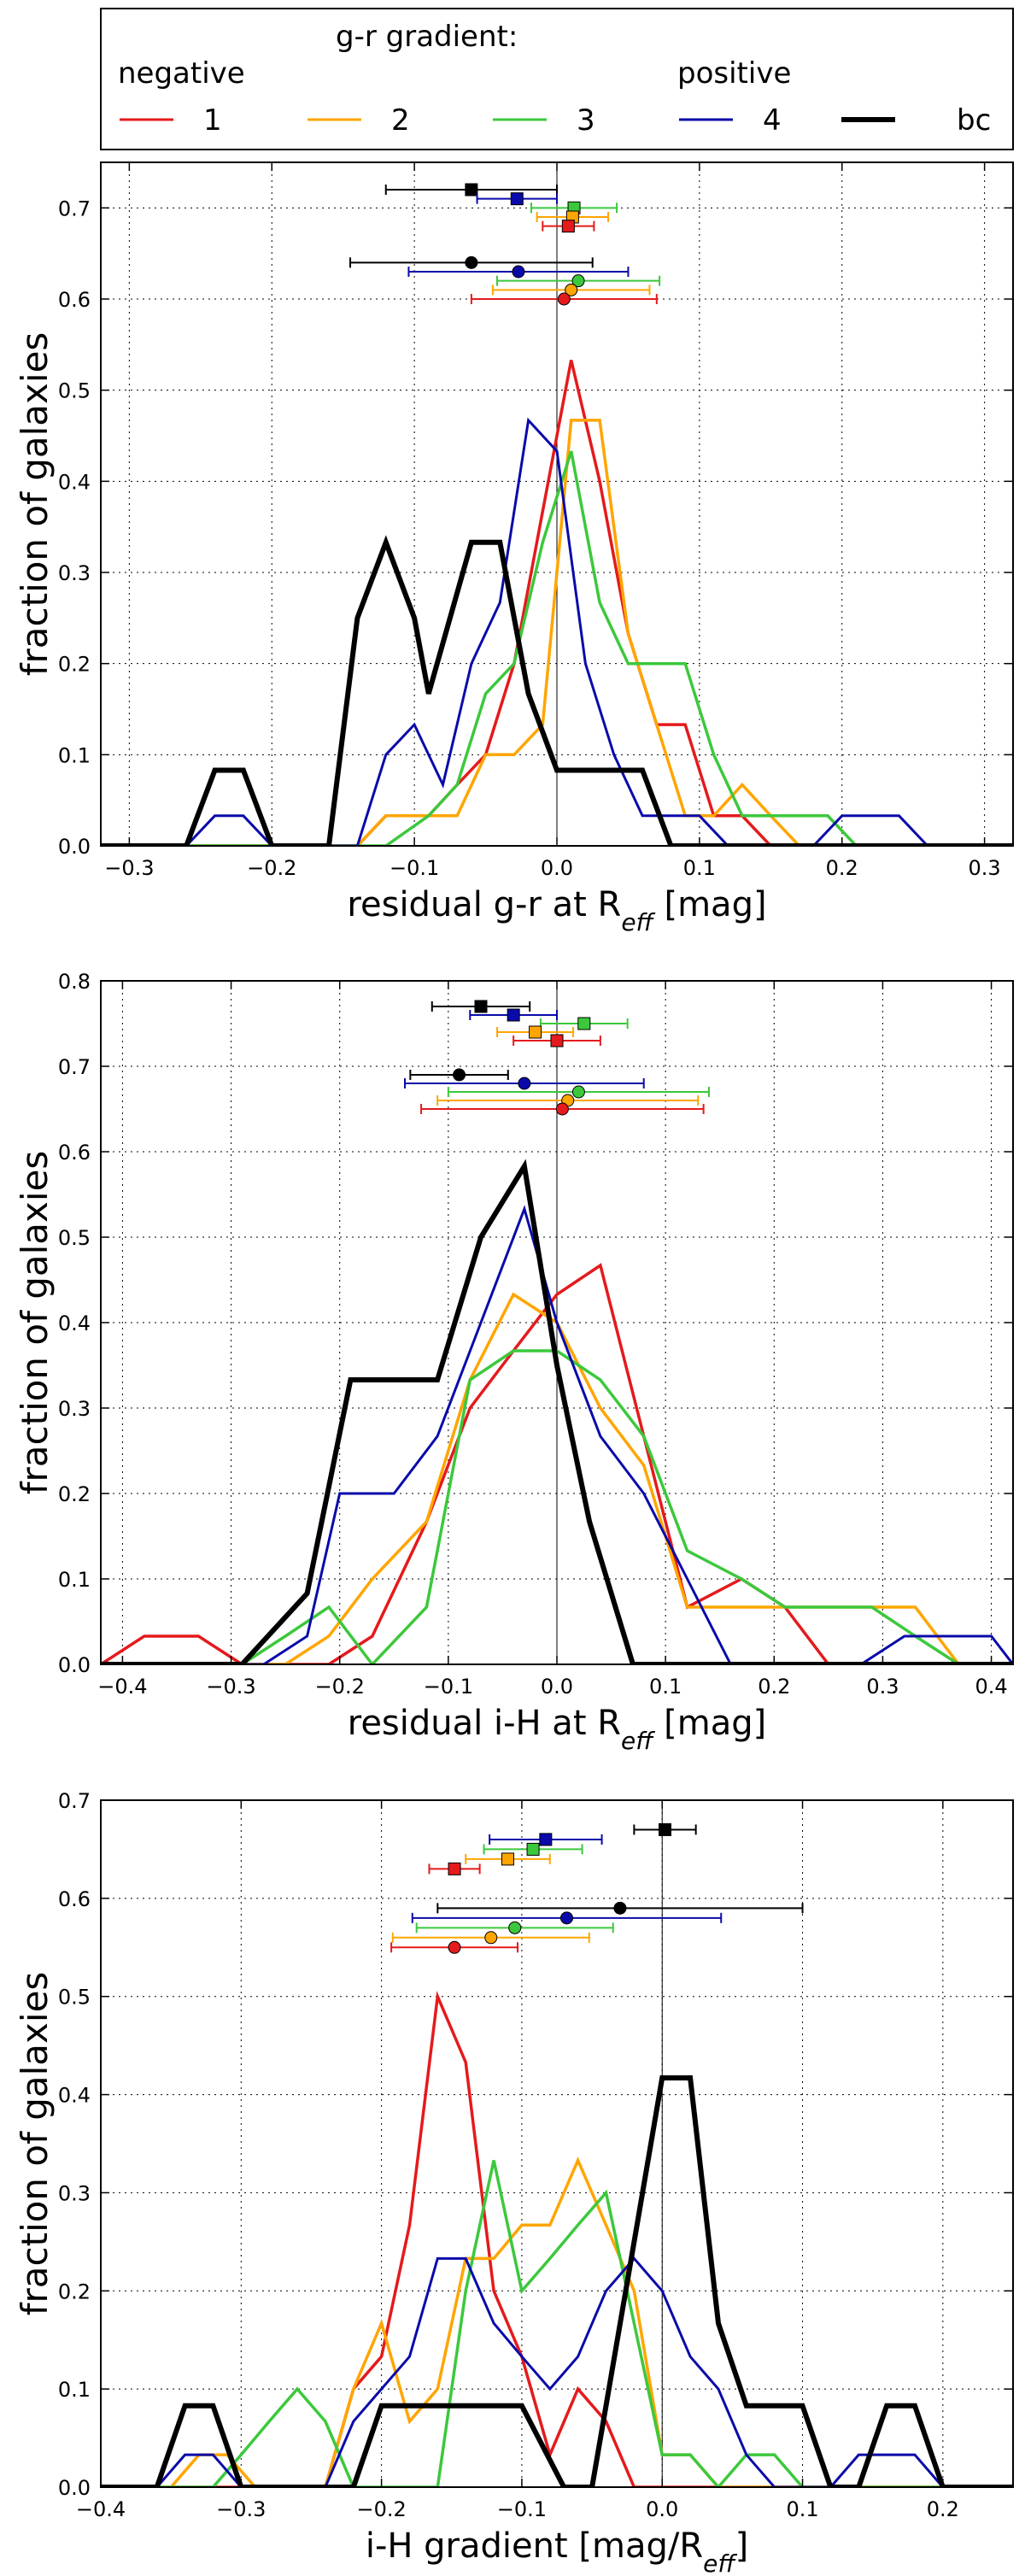 The image size is (1025, 2576). I want to click on legend-label-2: 2, so click(400, 120).